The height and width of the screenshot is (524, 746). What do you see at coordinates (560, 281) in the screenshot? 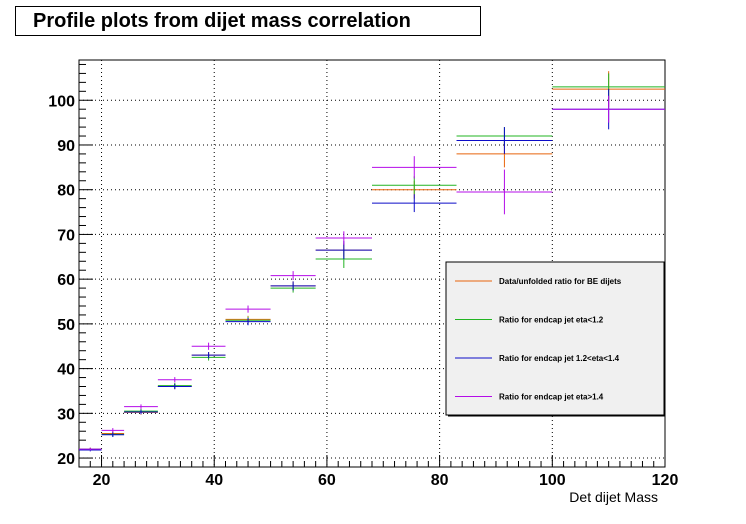
I see `legend-label: Data/unfolded ratio for BE dijets` at bounding box center [560, 281].